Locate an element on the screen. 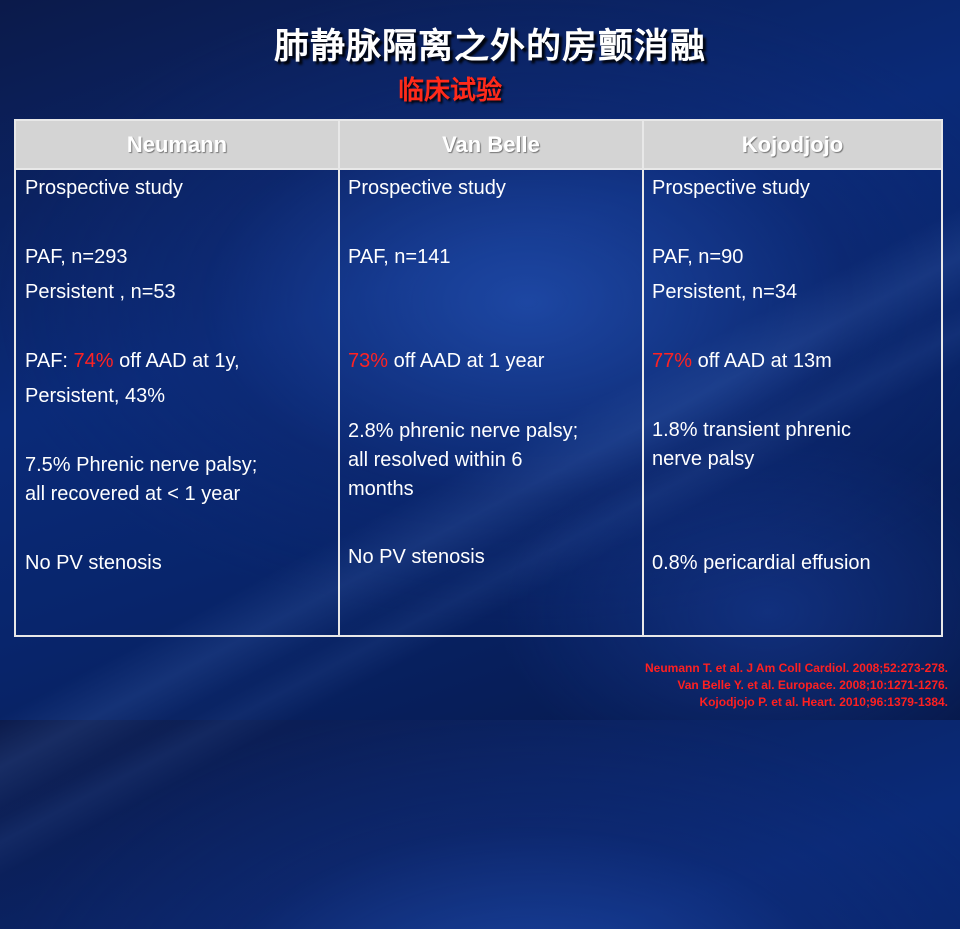 The width and height of the screenshot is (960, 929). vanbelle-outcome-suffix: off AAD at 1 year is located at coordinates (466, 361).